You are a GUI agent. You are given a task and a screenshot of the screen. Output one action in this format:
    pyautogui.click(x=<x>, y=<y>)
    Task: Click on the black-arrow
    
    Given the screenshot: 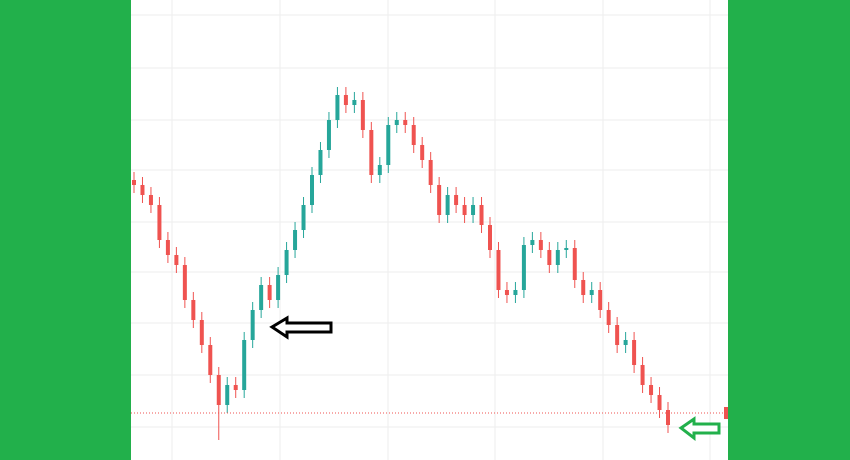 What is the action you would take?
    pyautogui.click(x=301, y=327)
    